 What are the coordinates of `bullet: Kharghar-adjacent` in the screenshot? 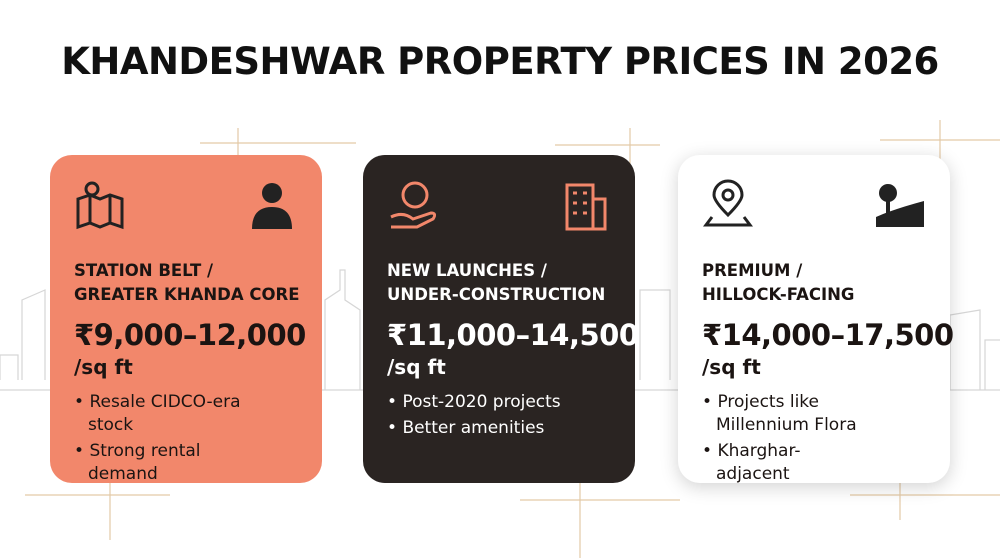 It's located at (787, 463).